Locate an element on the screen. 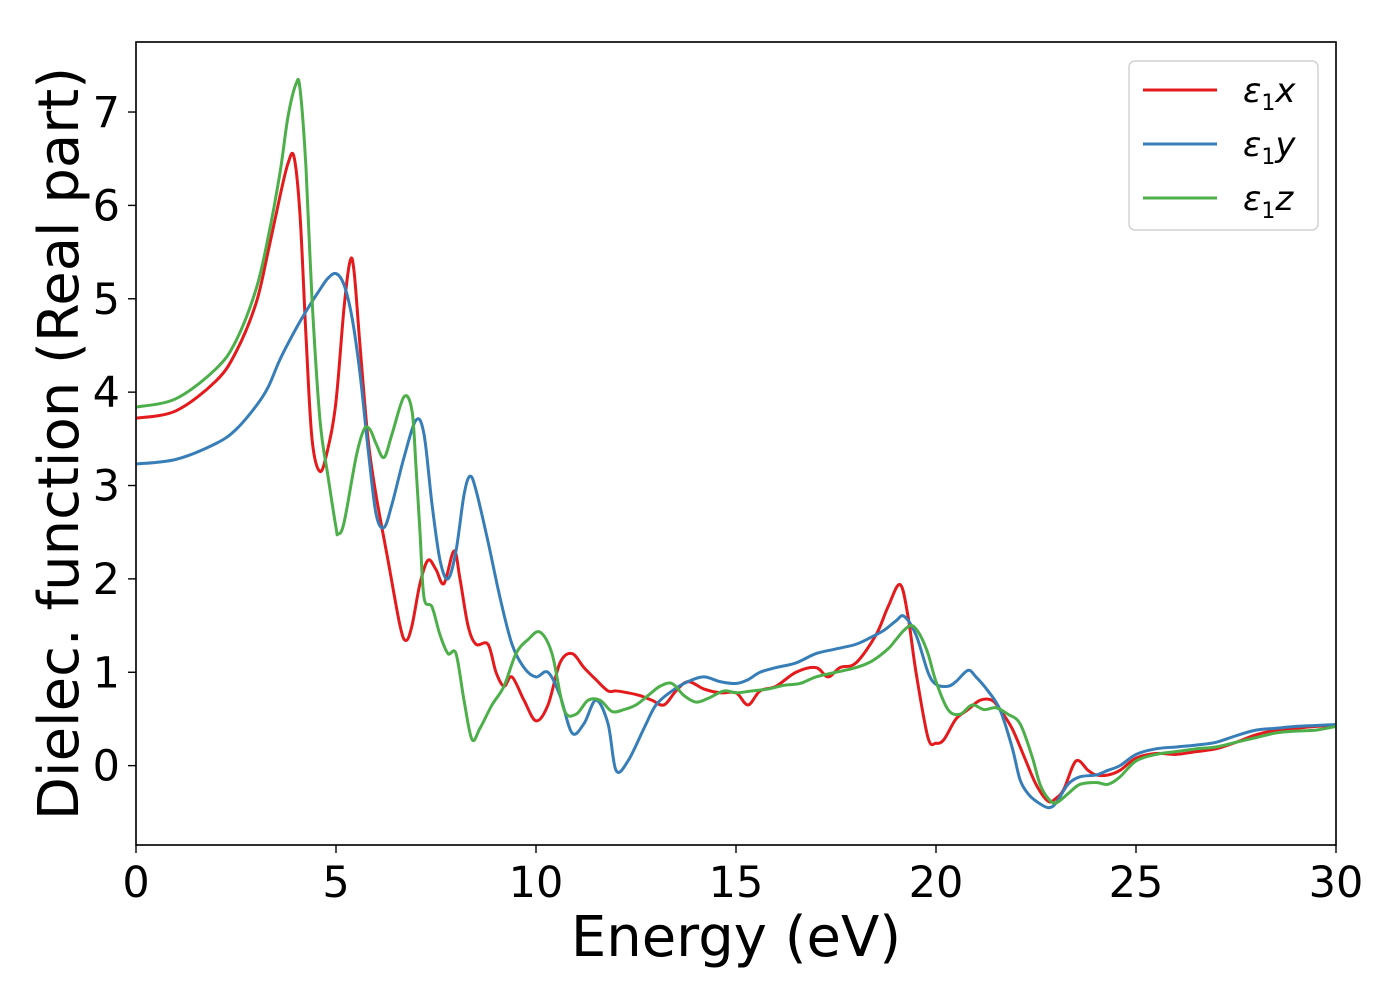 The width and height of the screenshot is (1400, 1000). legend-label-y: ε1y is located at coordinates (1269, 147).